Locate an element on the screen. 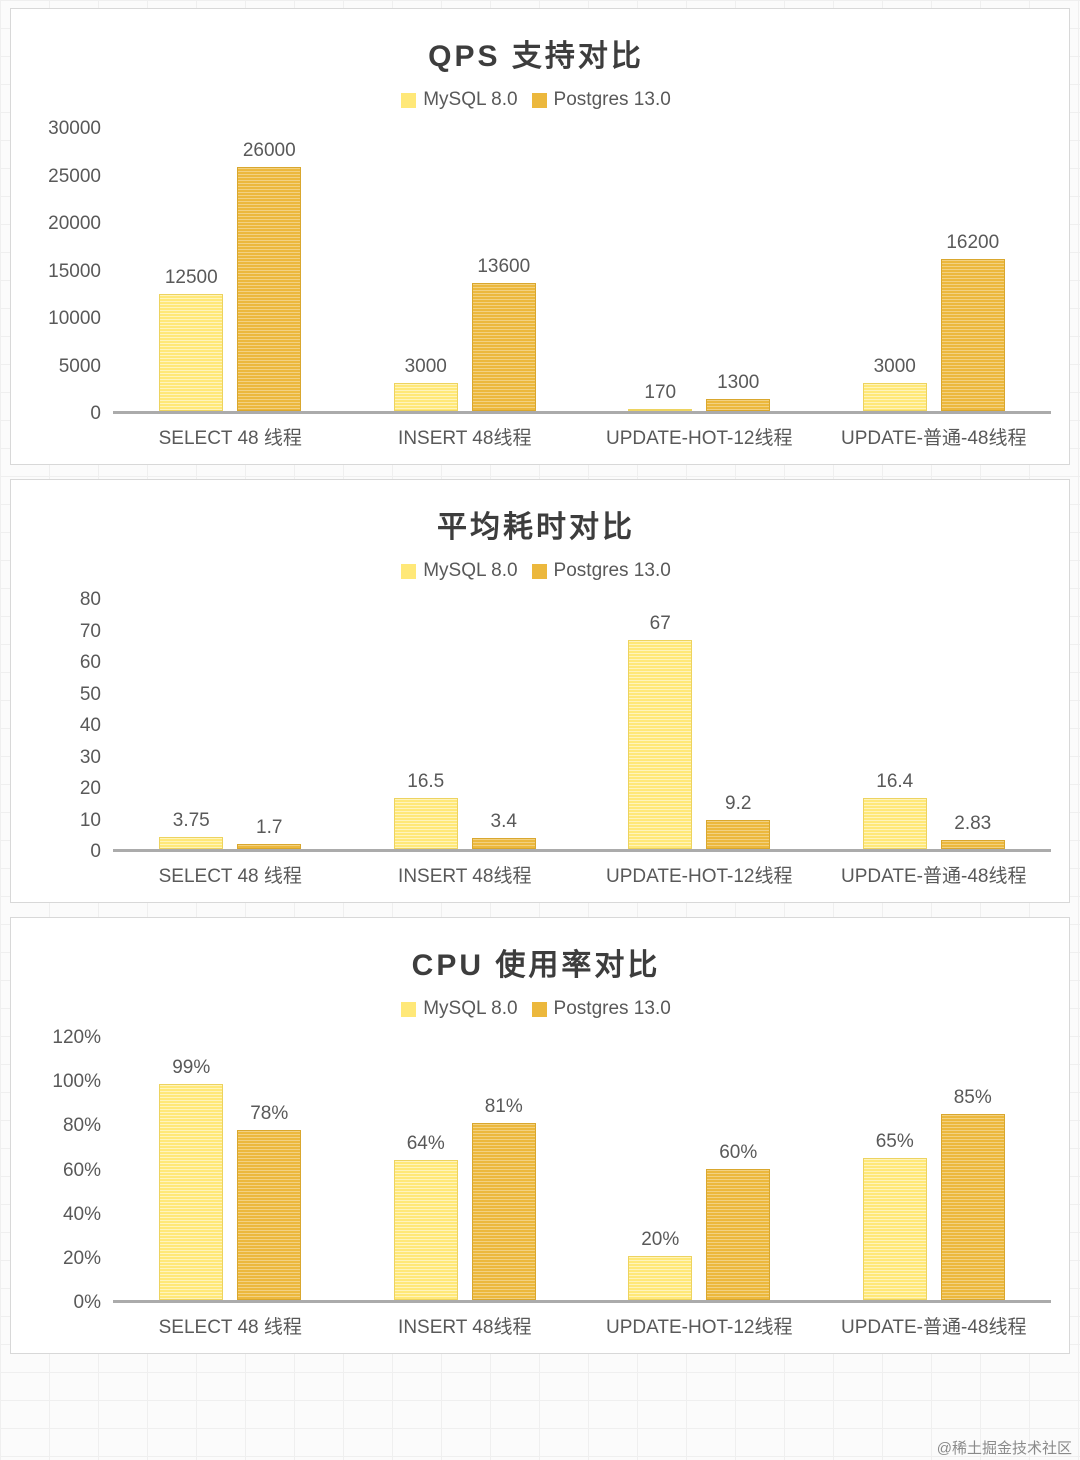 This screenshot has width=1080, height=1460. y-tick-label: 20 is located at coordinates (90, 788).